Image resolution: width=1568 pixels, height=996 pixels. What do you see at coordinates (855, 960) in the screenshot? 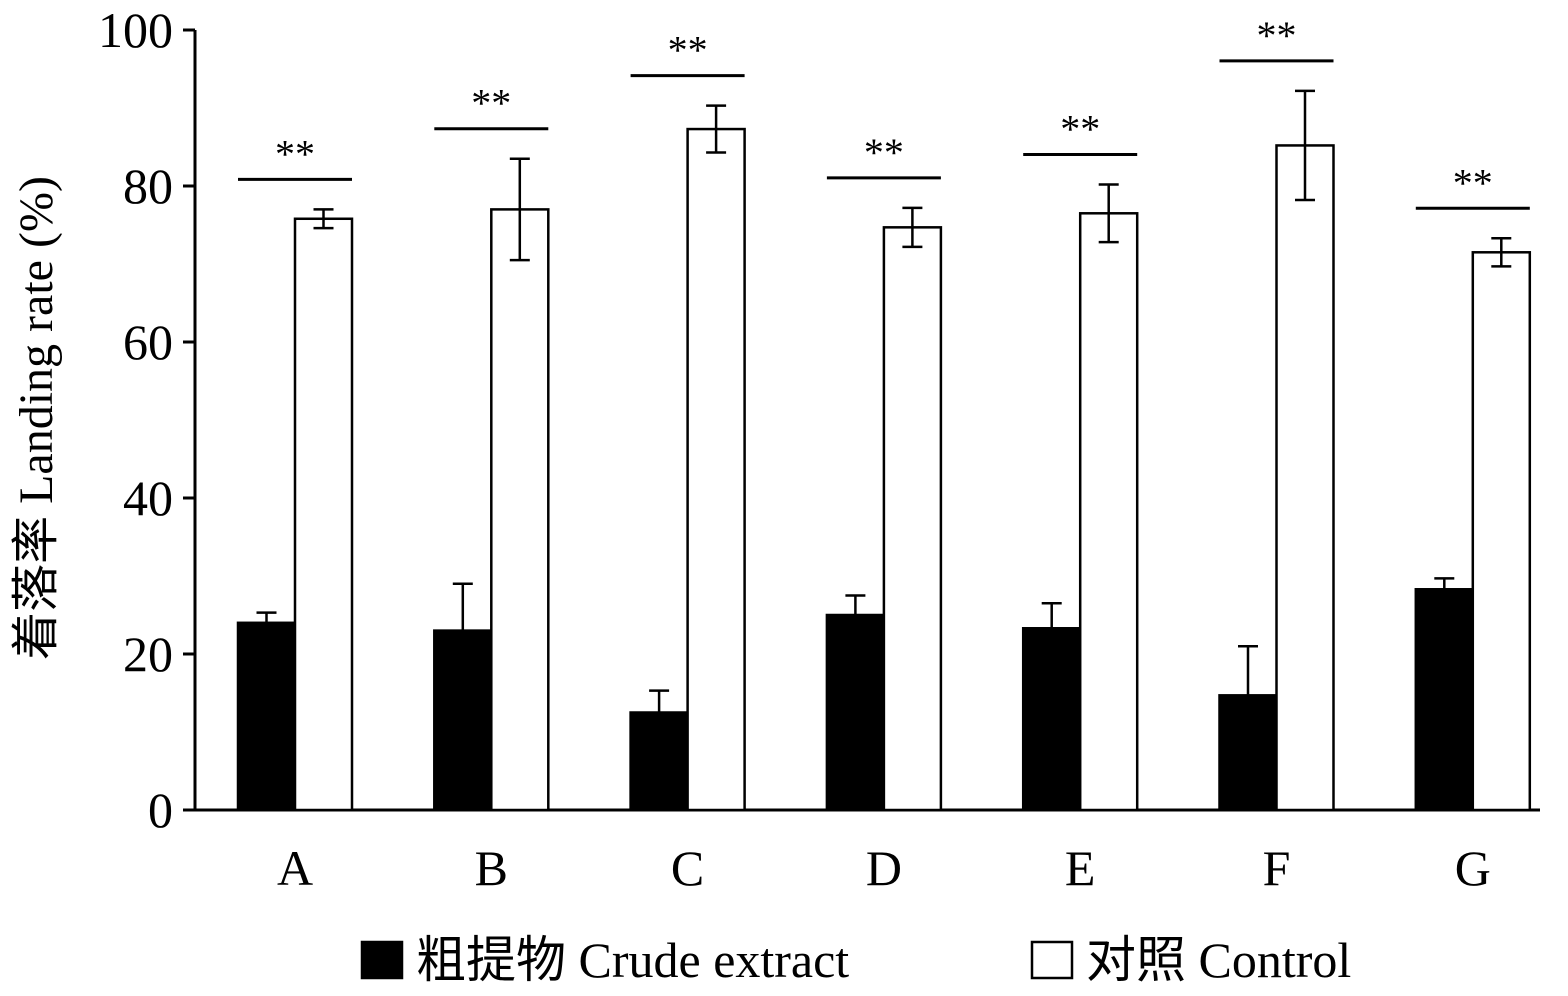
I see `legend: 粗提物 Crude extract 对照 Control` at bounding box center [855, 960].